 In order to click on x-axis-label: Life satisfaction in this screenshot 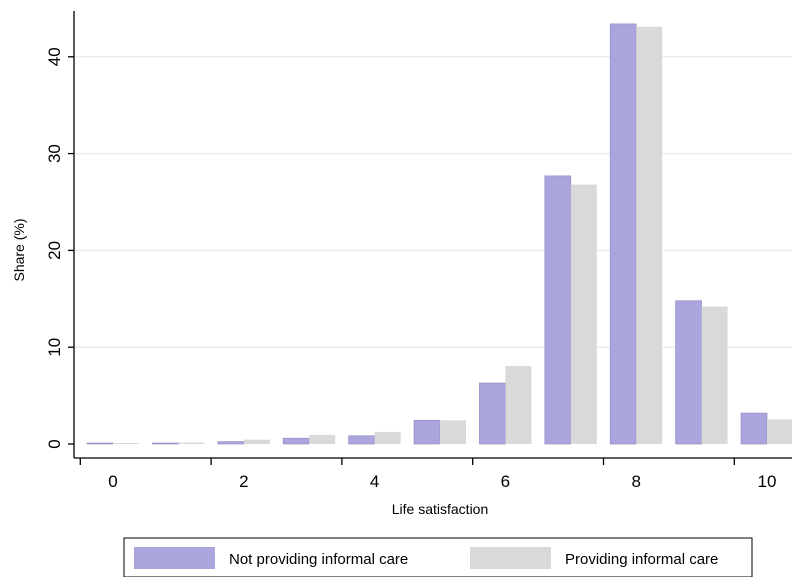, I will do `click(440, 509)`.